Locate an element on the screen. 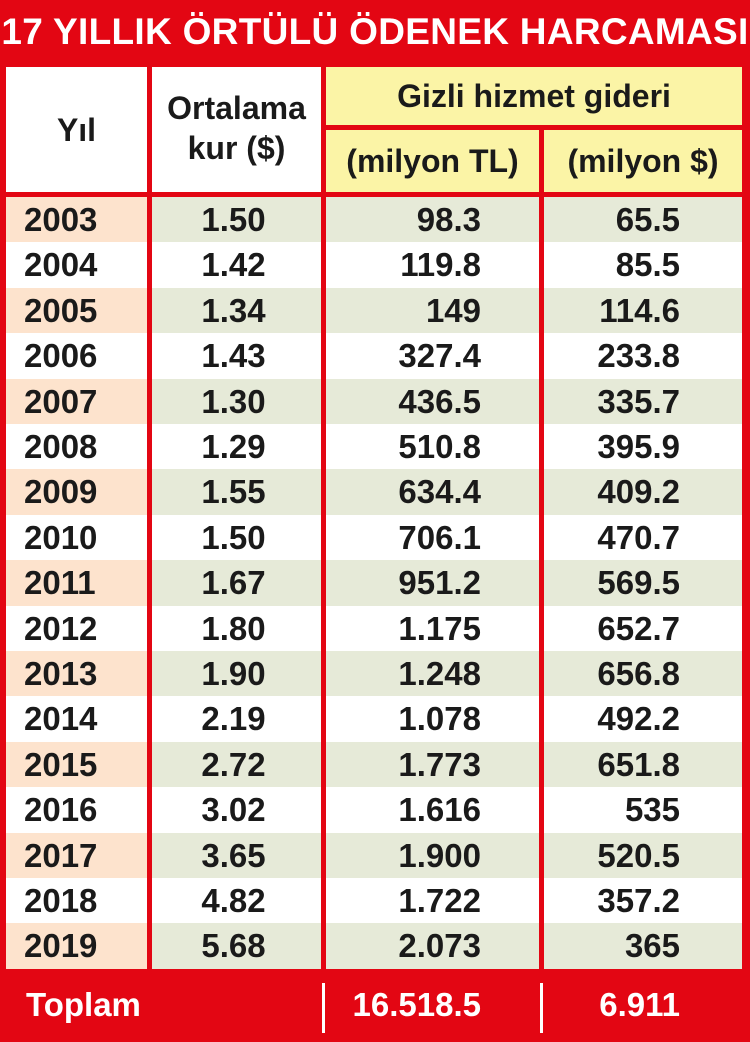 The width and height of the screenshot is (750, 1042). header-rate-line1: Ortalama is located at coordinates (236, 108).